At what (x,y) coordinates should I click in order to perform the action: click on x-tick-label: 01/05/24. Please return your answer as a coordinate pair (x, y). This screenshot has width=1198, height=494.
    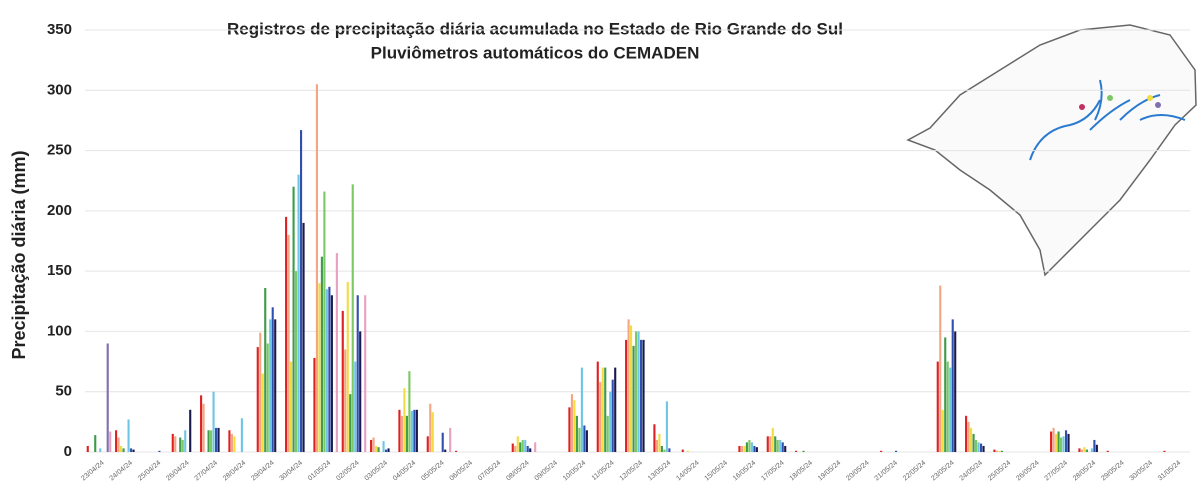
    Looking at the image, I should click on (319, 471).